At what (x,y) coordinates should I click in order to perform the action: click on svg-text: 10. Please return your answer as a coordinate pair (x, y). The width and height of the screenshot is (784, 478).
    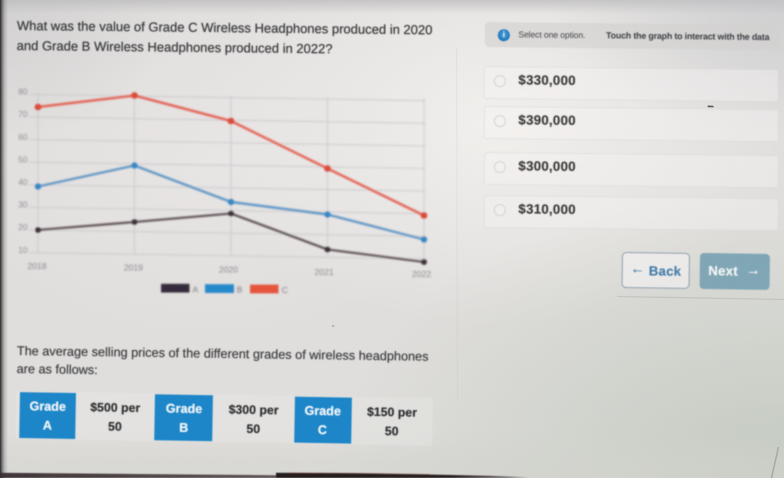
    Looking at the image, I should click on (23, 250).